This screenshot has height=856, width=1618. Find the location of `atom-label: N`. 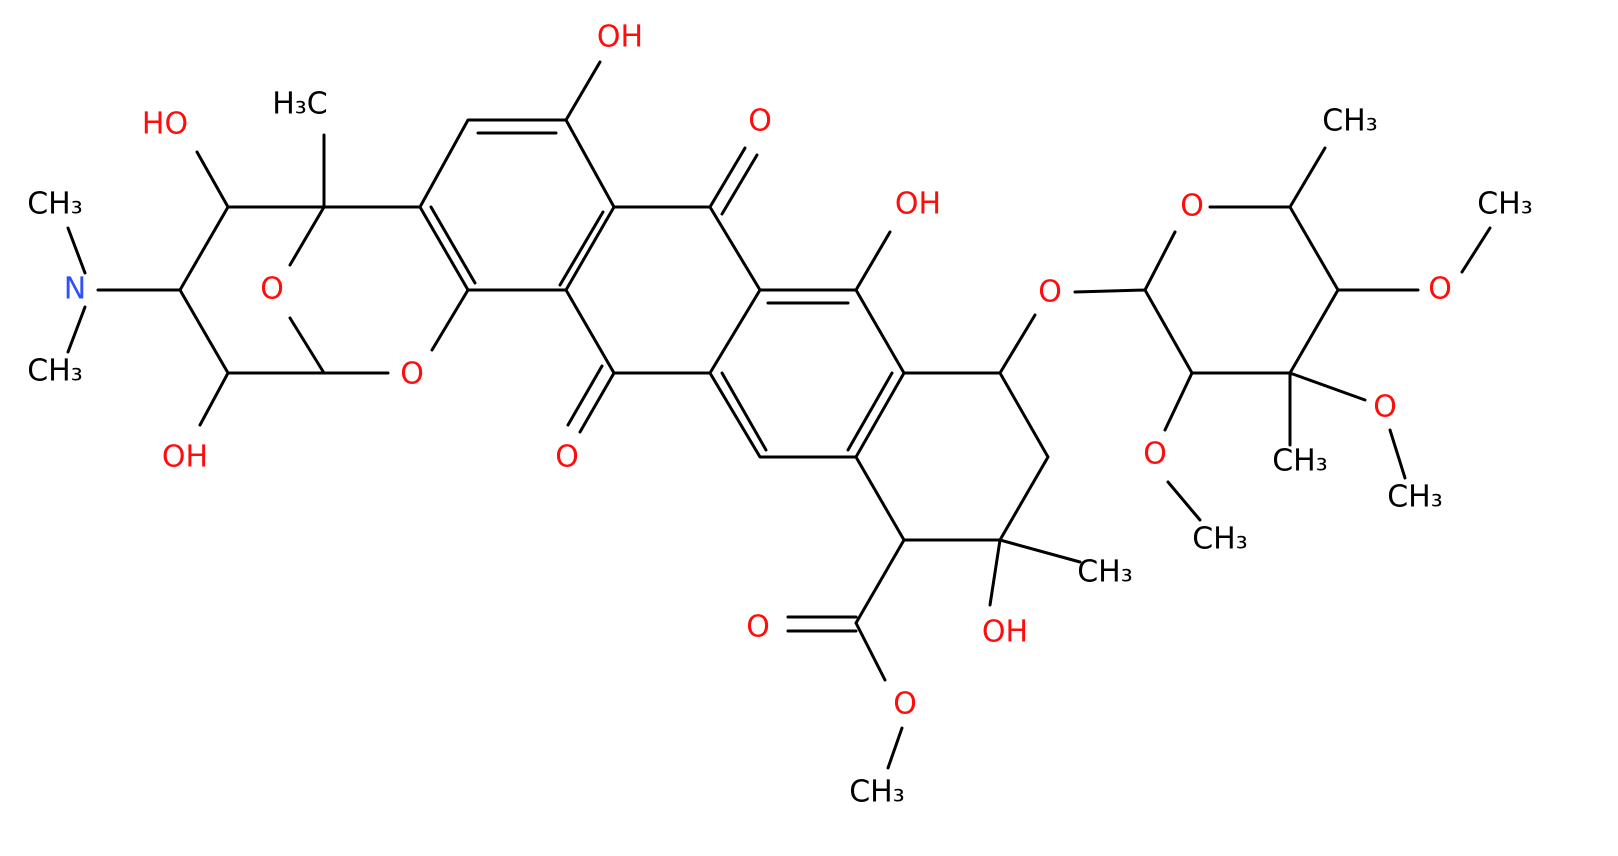

atom-label: N is located at coordinates (75, 289).